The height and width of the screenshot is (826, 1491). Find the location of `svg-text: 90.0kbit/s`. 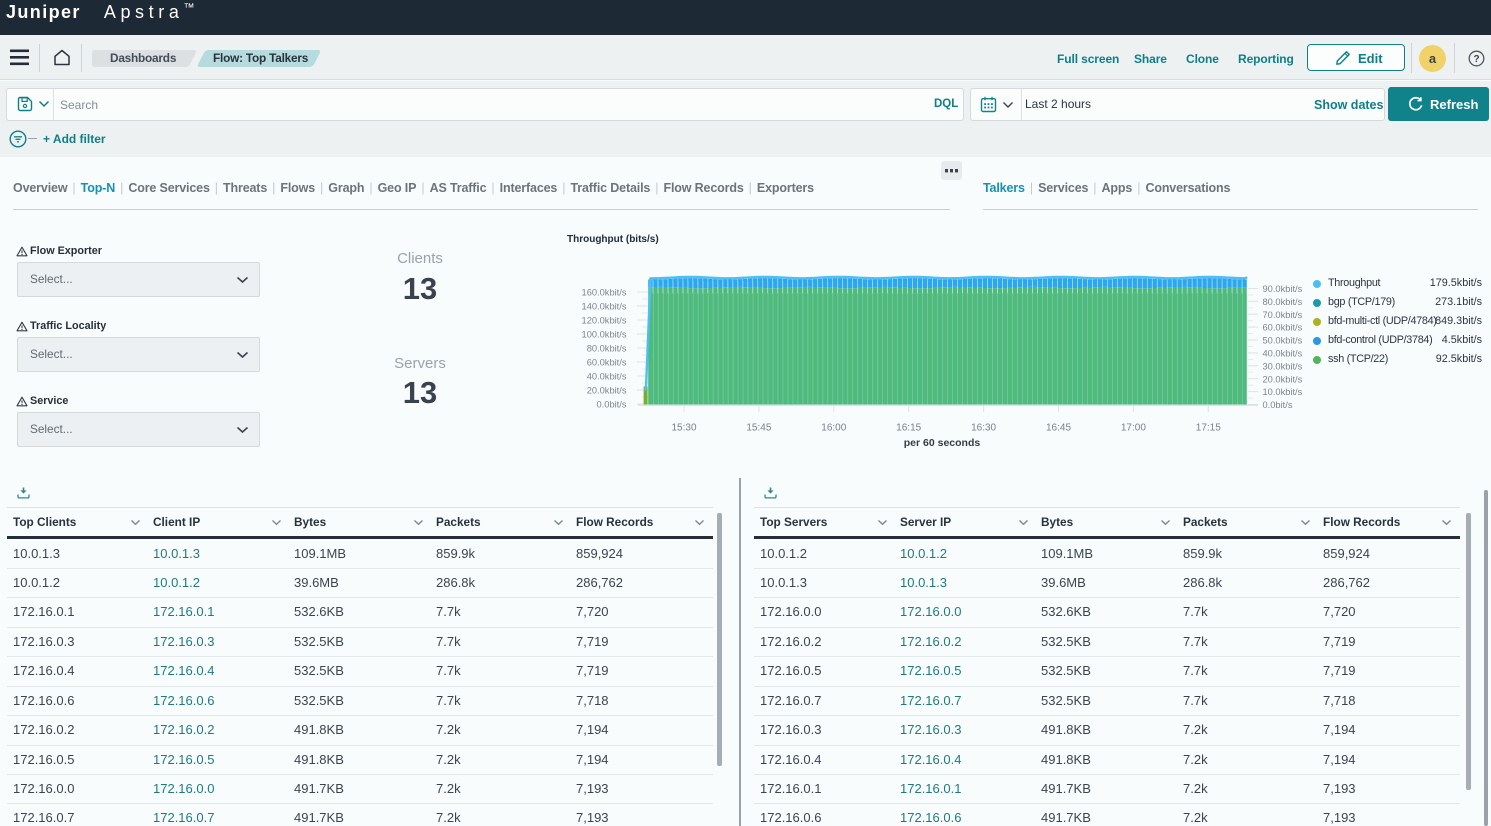

svg-text: 90.0kbit/s is located at coordinates (1283, 289).